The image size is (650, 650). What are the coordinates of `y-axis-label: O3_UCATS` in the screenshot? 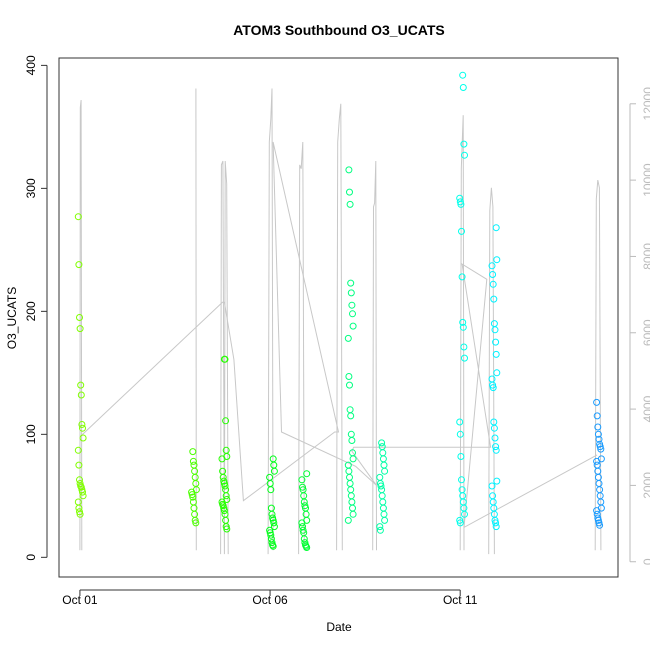 It's located at (12, 318).